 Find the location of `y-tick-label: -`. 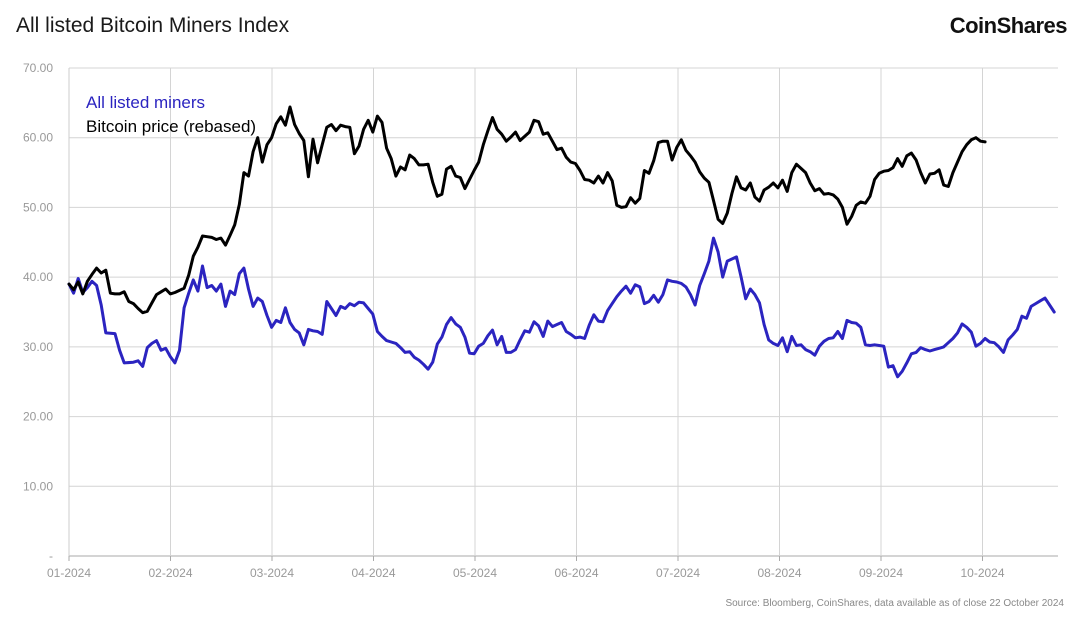

y-tick-label: - is located at coordinates (51, 556).